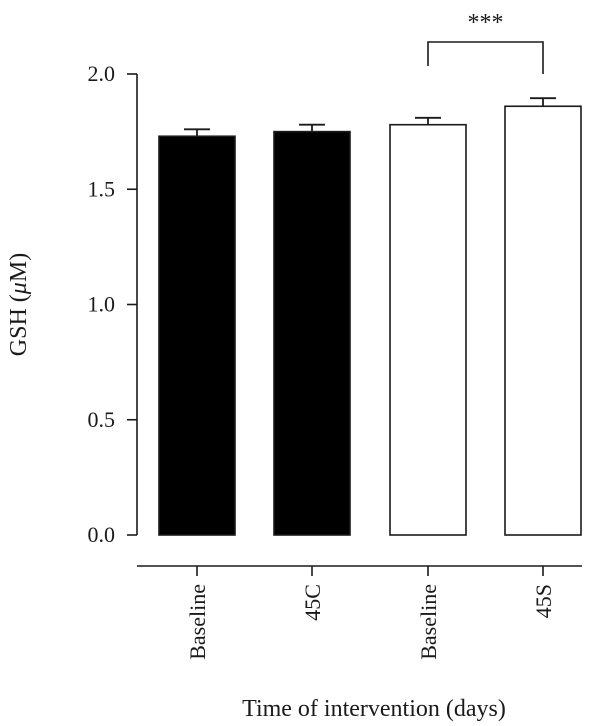 The height and width of the screenshot is (726, 600). I want to click on x-ticks: Baseline 45C Baseline 45S, so click(370, 613).